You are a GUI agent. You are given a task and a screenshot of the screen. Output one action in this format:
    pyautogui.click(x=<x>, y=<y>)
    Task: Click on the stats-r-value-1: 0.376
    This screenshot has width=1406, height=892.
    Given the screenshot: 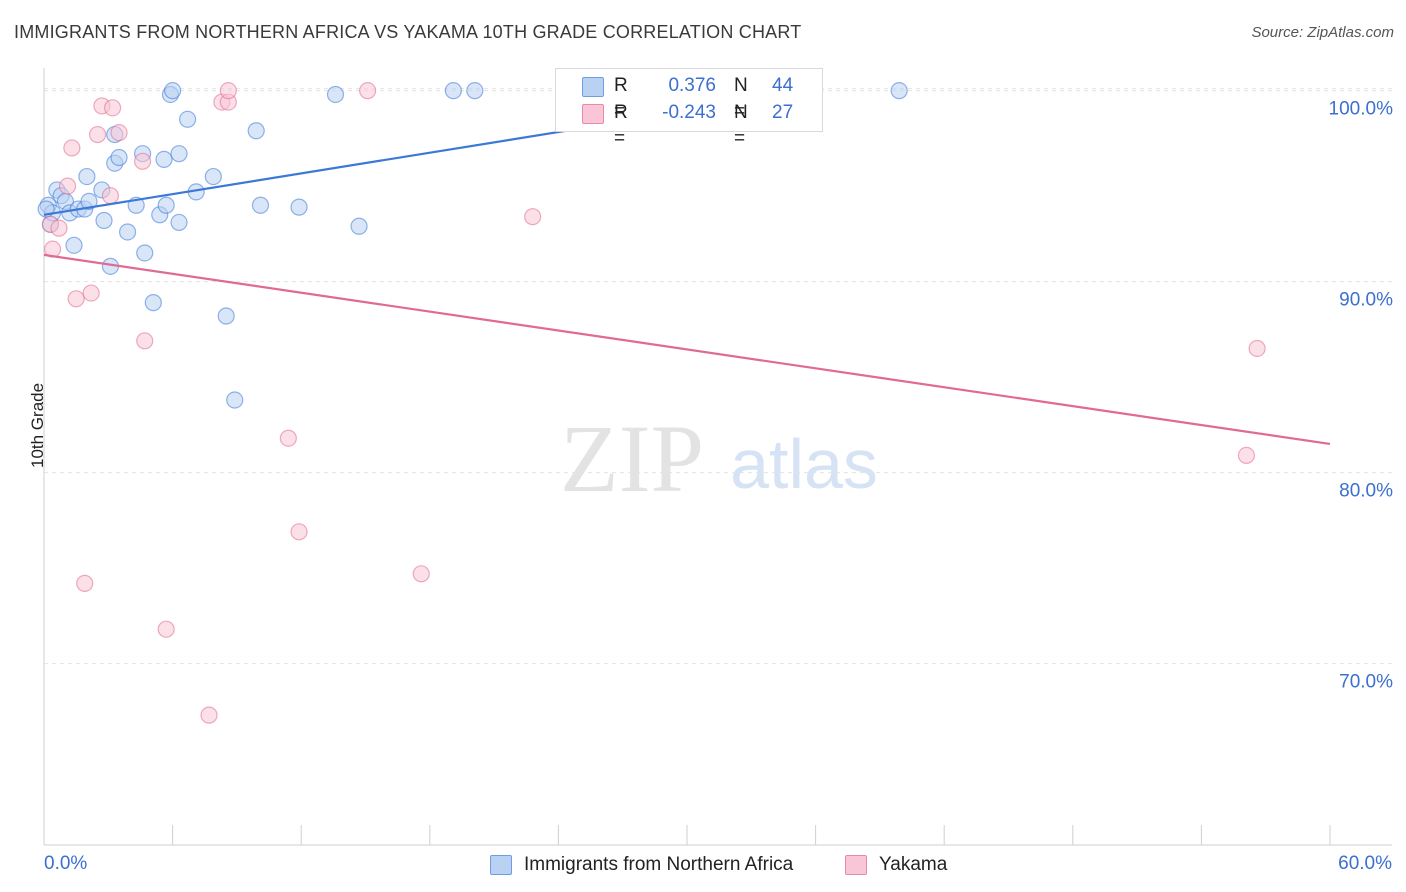 What is the action you would take?
    pyautogui.click(x=692, y=85)
    